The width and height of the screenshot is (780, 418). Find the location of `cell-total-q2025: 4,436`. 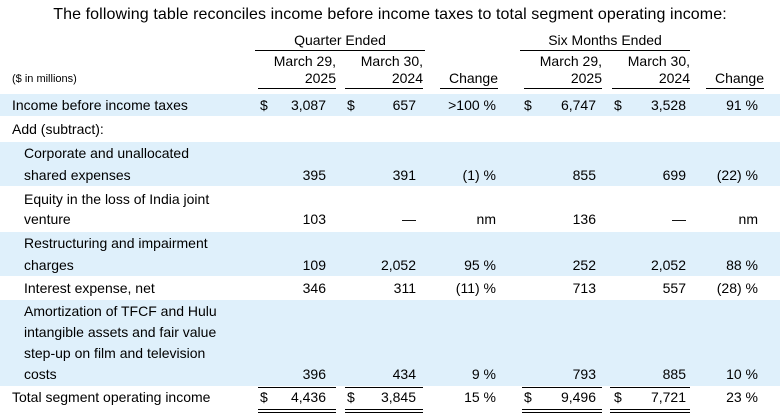

cell-total-q2025: 4,436 is located at coordinates (308, 397).